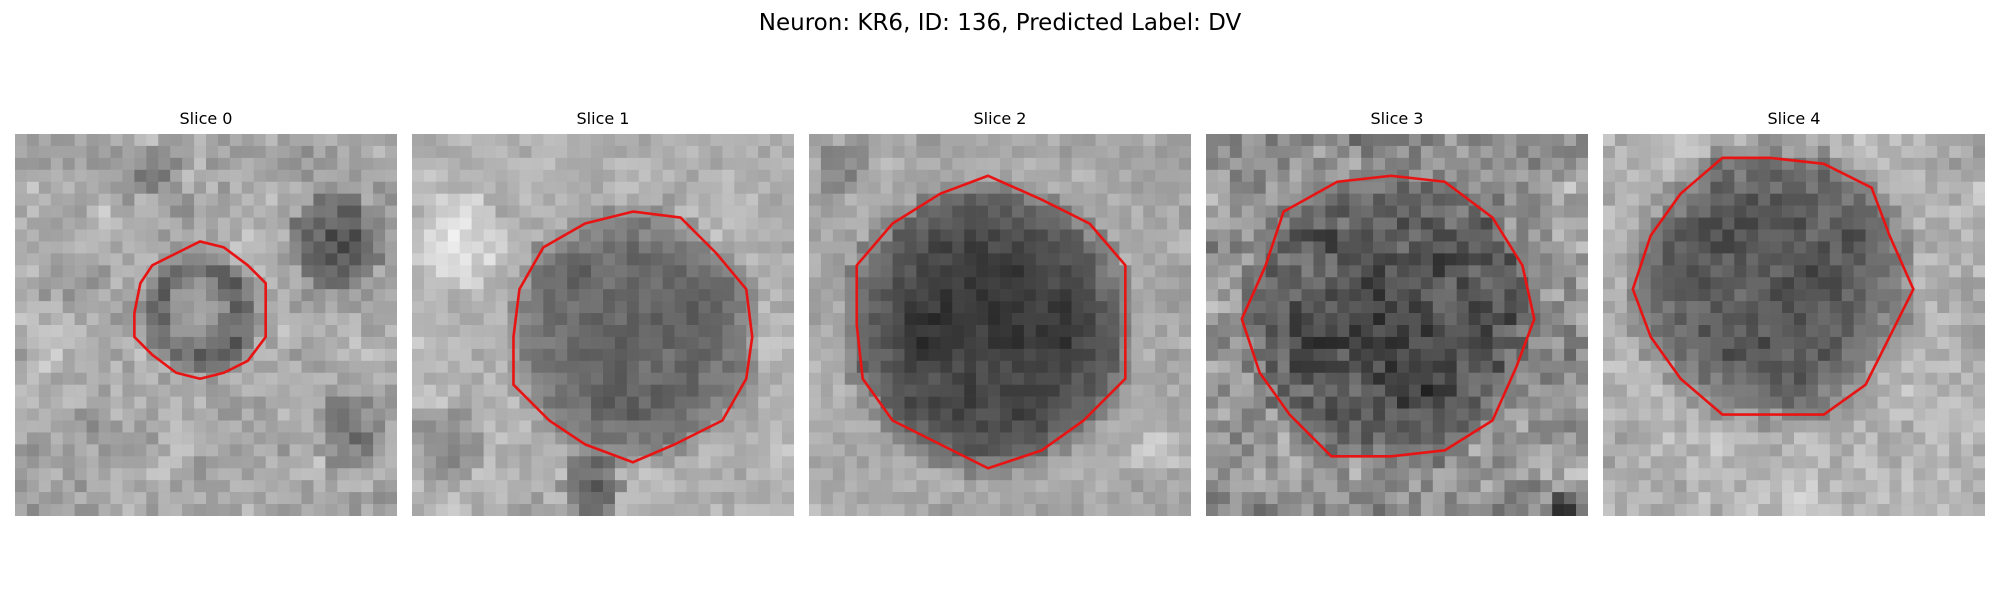  I want to click on slice-title: Slice 2, so click(1000, 118).